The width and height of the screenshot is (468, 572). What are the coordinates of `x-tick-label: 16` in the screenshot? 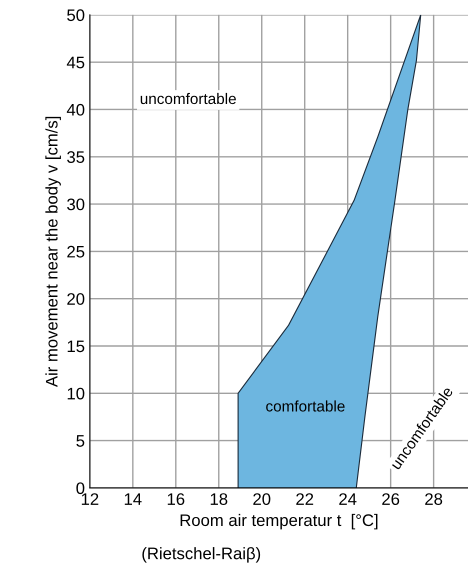 It's located at (176, 499).